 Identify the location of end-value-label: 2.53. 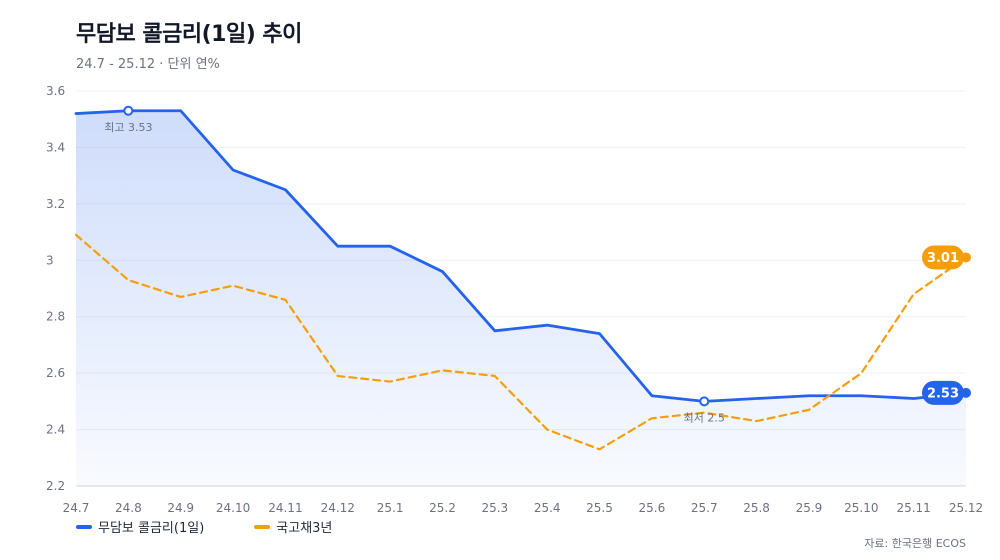
(943, 393).